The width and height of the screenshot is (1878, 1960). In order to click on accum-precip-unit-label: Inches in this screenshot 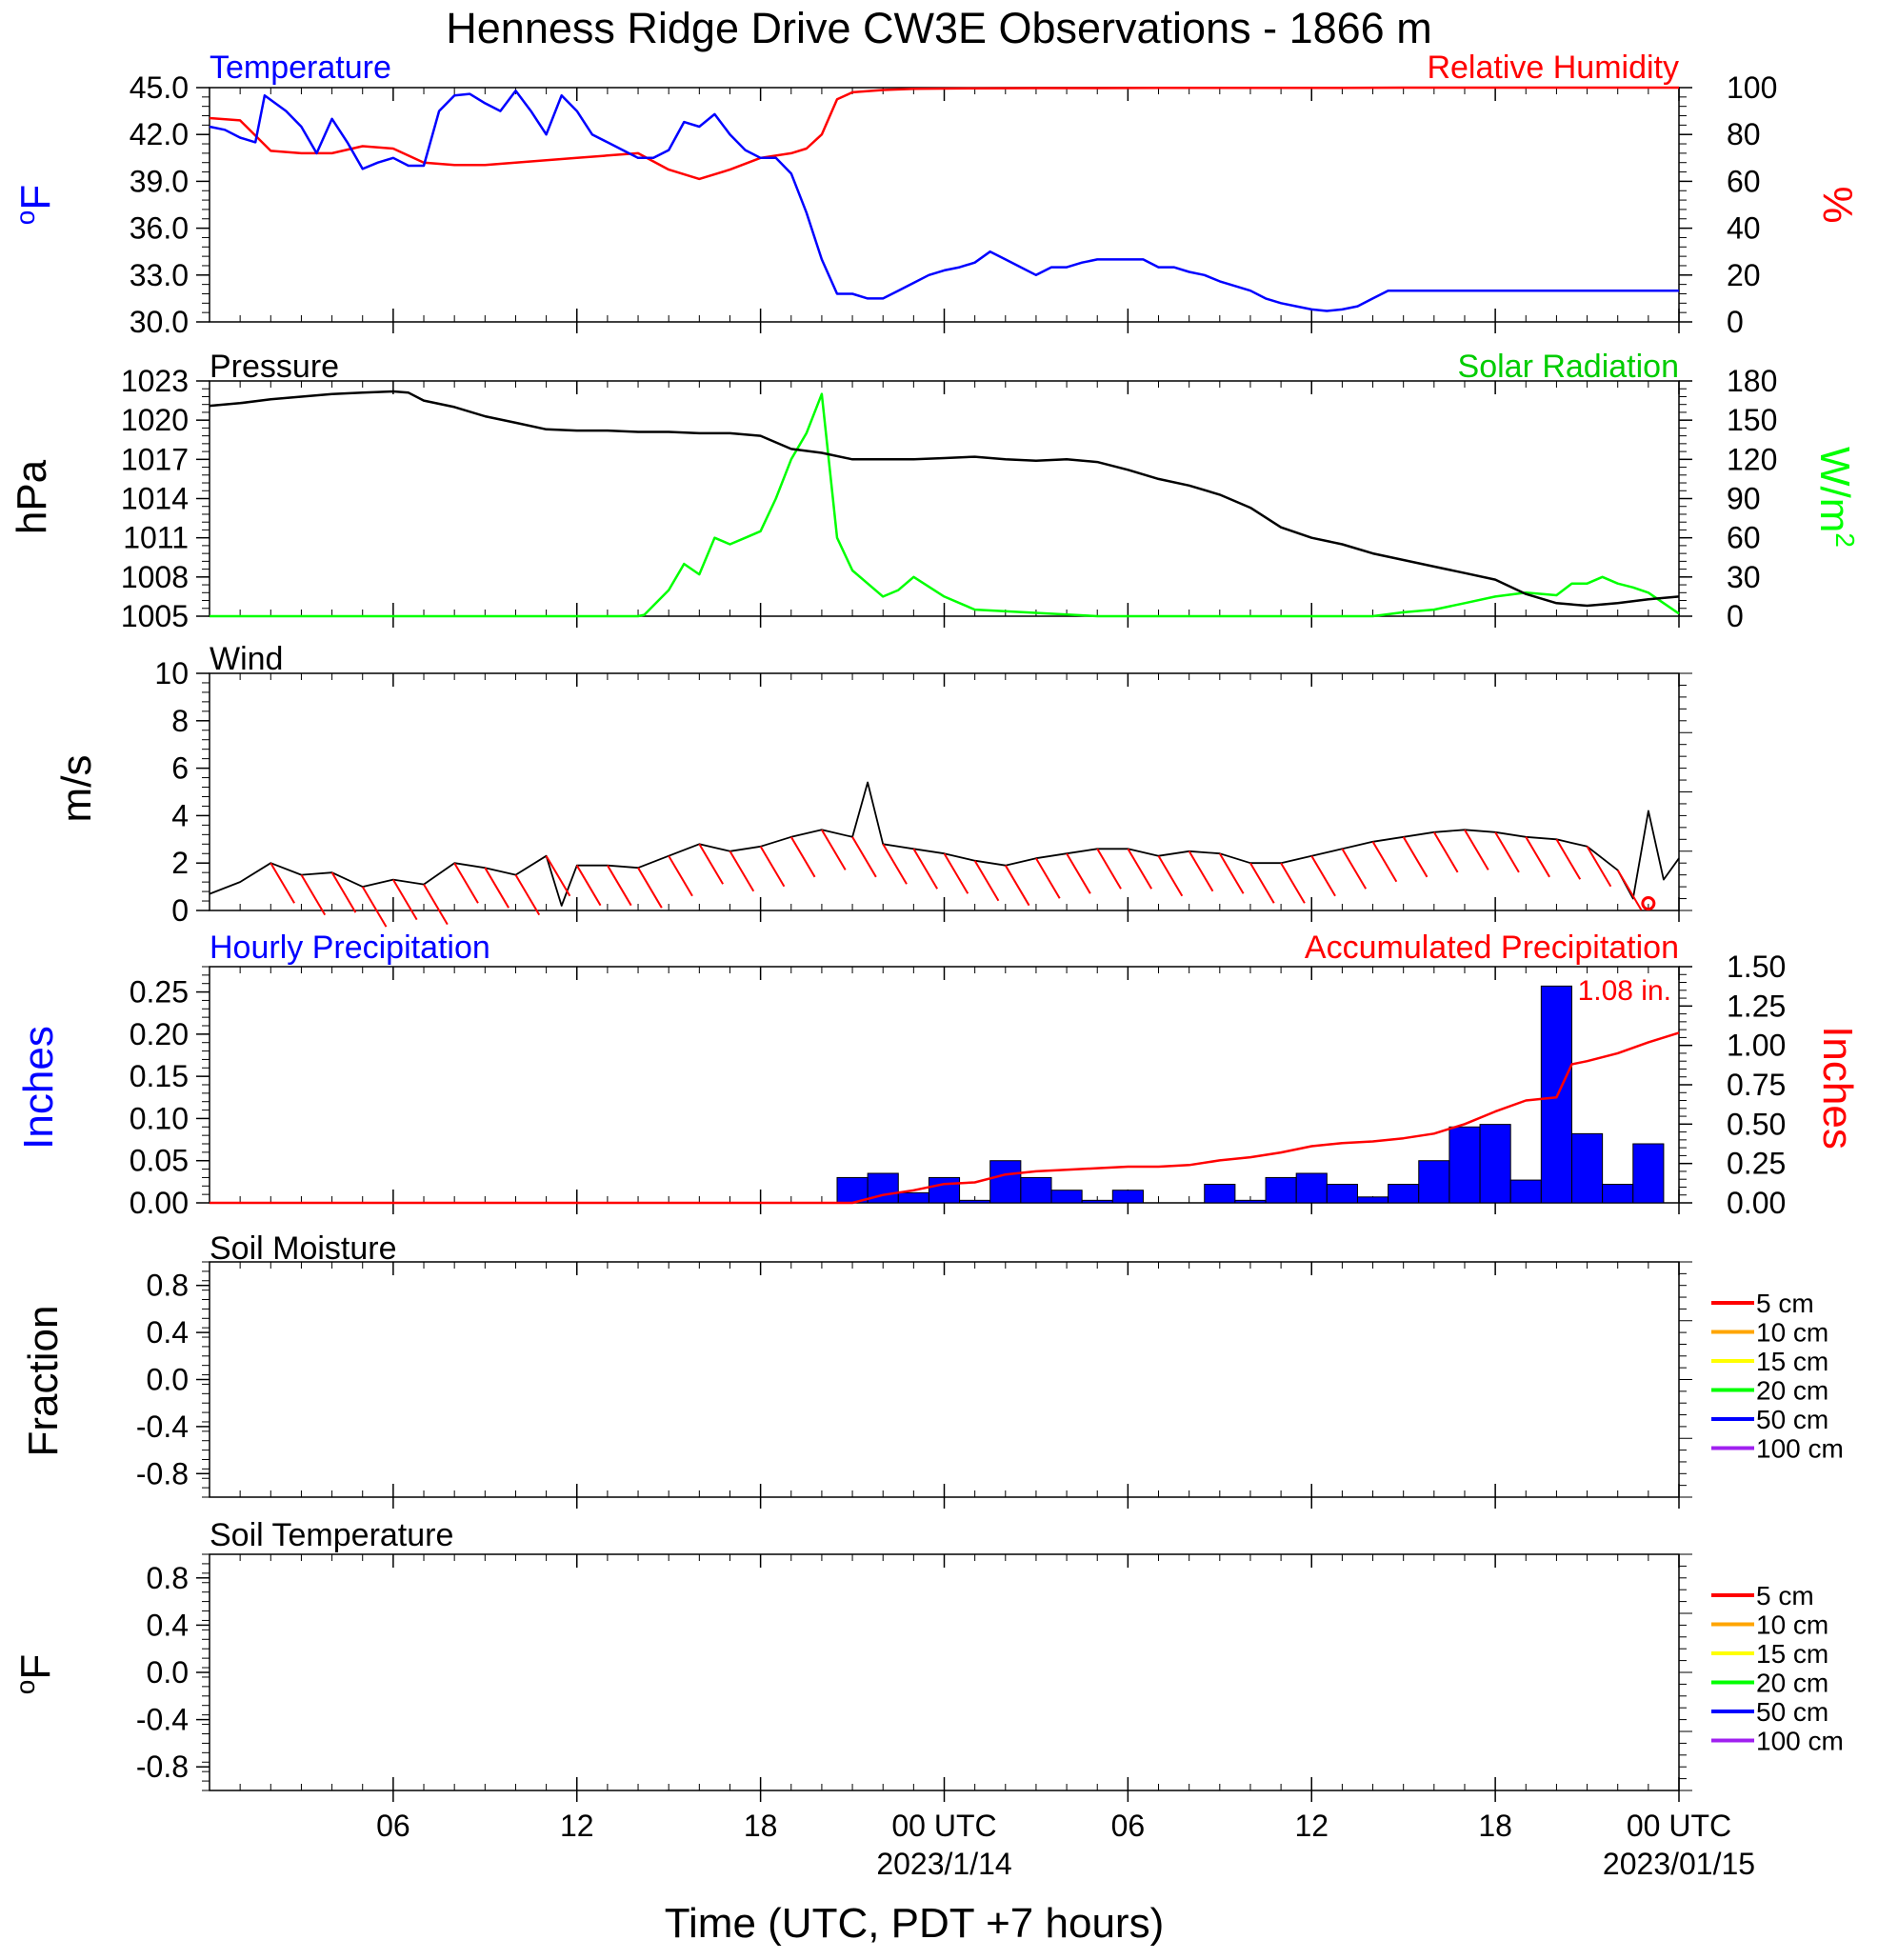, I will do `click(1837, 1088)`.